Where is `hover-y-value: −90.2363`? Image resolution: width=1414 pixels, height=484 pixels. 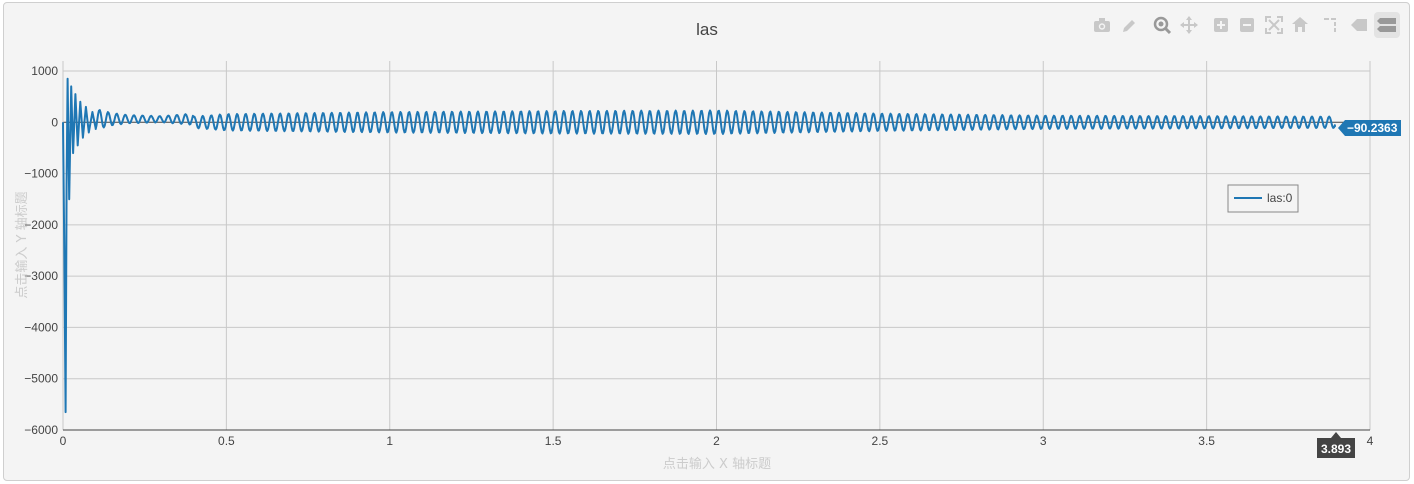 hover-y-value: −90.2363 is located at coordinates (1372, 128).